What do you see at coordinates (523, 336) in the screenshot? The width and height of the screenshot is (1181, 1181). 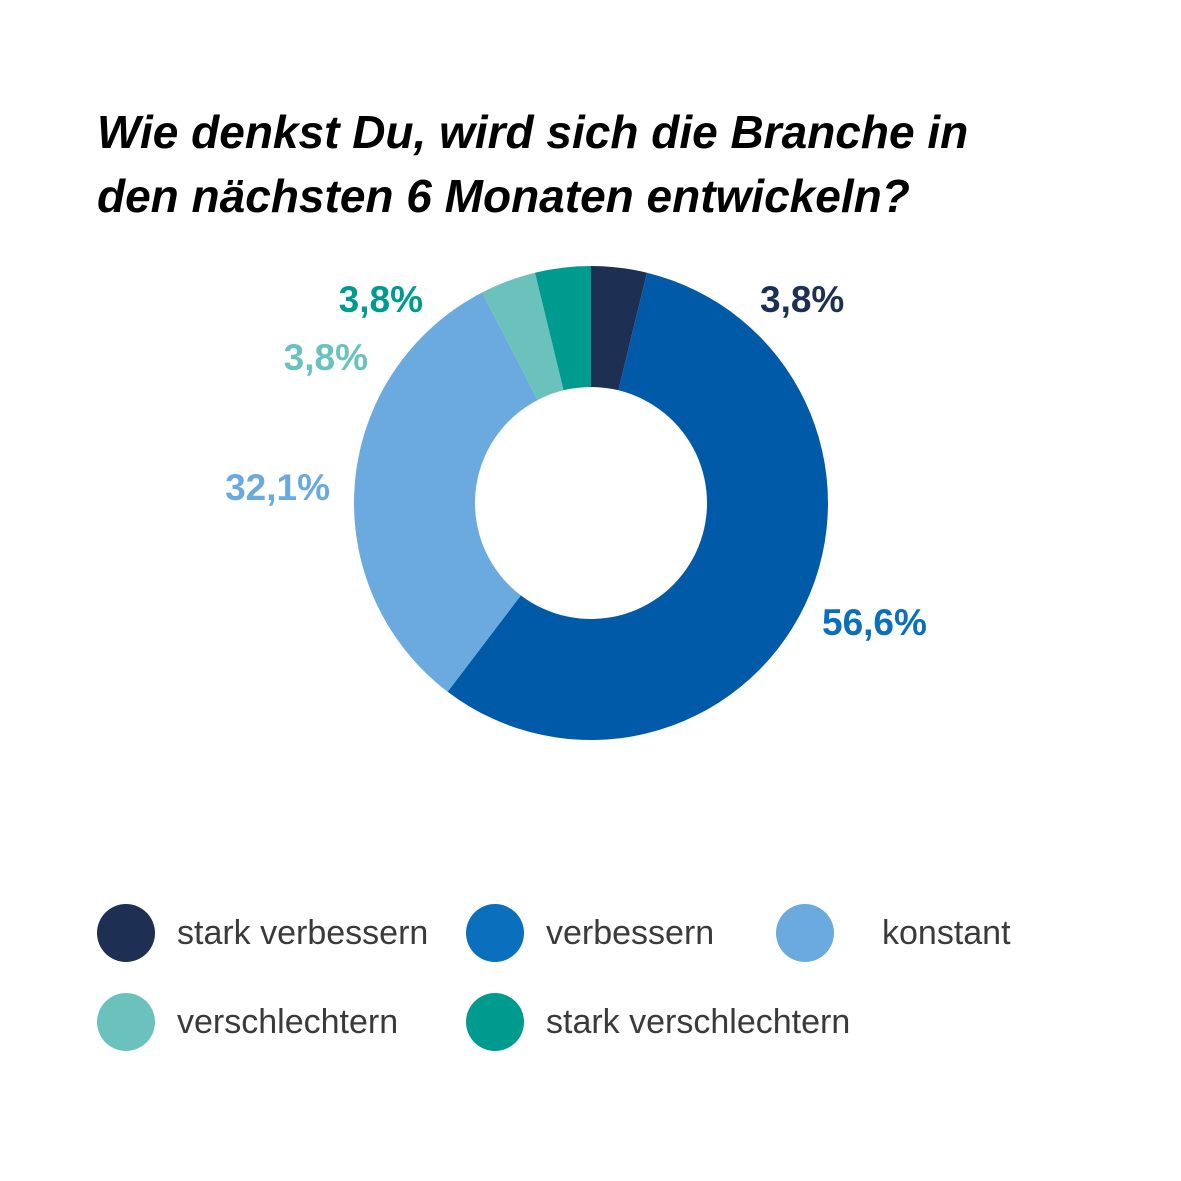 I see `donut-slice-verschlechtern` at bounding box center [523, 336].